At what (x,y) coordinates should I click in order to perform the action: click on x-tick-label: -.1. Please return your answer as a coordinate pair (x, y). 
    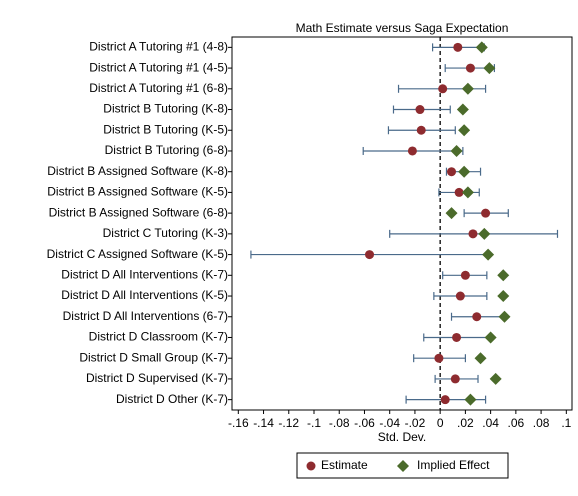
    Looking at the image, I should click on (314, 423).